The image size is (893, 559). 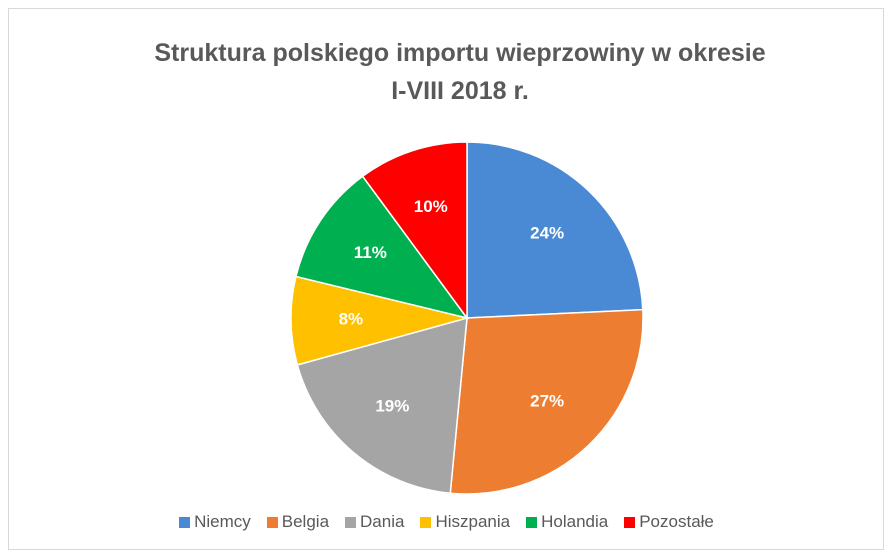 I want to click on data-label: 24%, so click(x=547, y=232).